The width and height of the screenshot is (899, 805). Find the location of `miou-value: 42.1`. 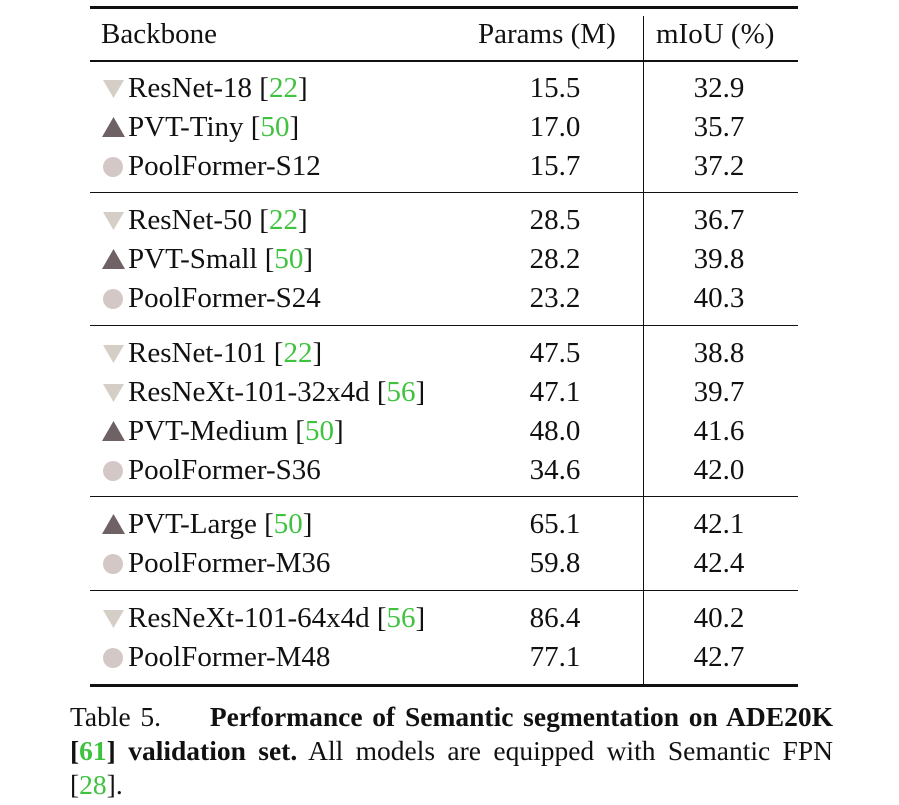

miou-value: 42.1 is located at coordinates (719, 524).